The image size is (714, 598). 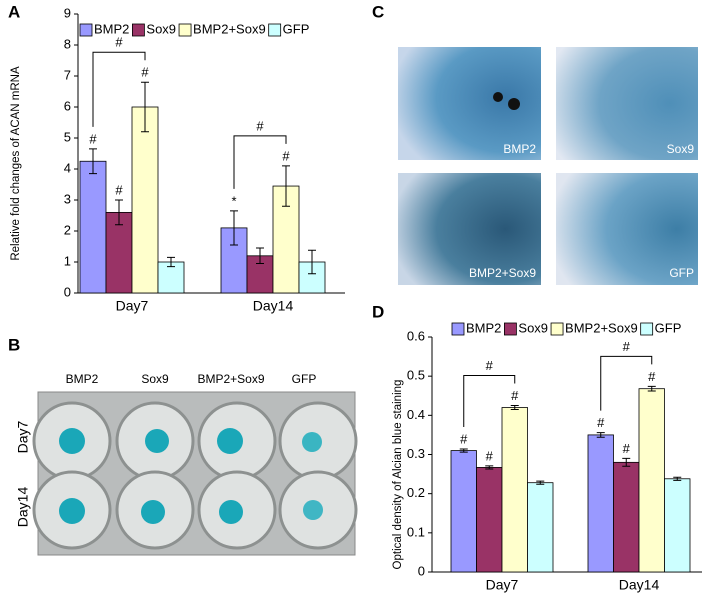 I want to click on y-tick-label: 2, so click(x=67, y=229).